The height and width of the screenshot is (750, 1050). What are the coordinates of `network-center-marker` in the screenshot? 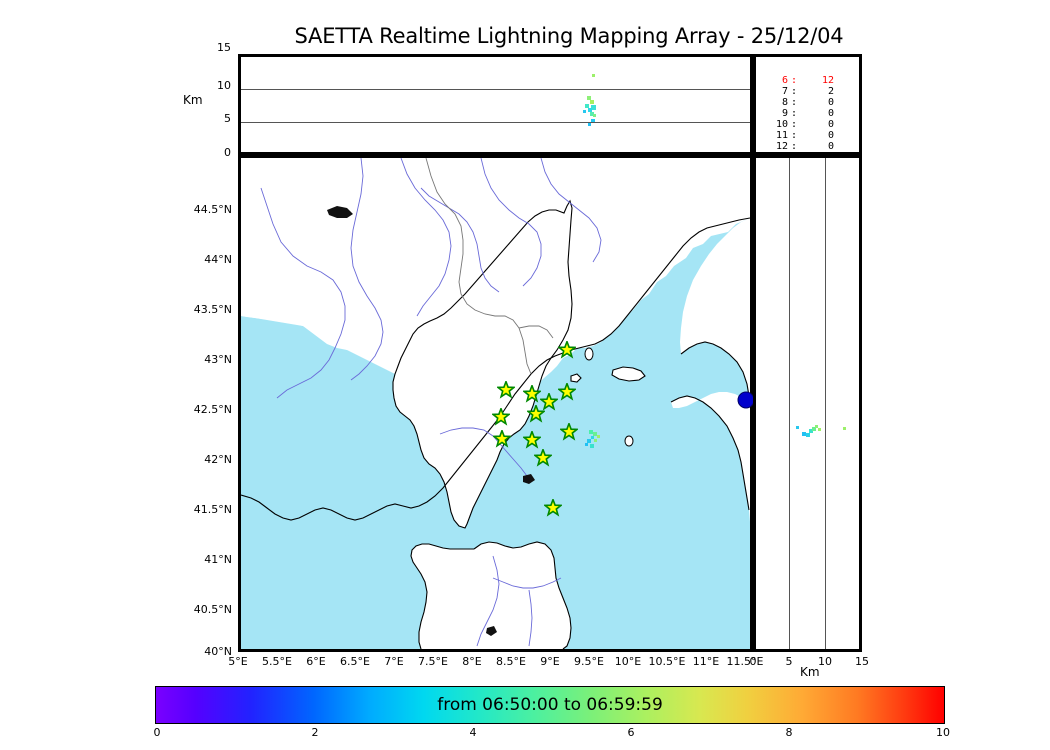 It's located at (746, 400).